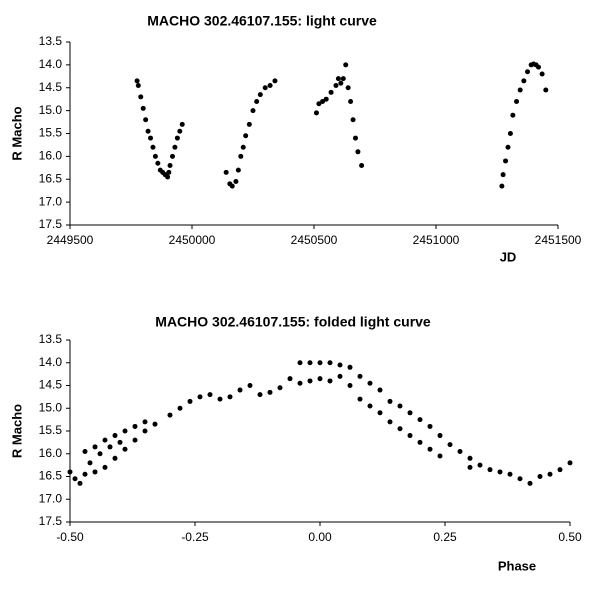  What do you see at coordinates (51, 407) in the screenshot?
I see `y-tick-label: 15.0` at bounding box center [51, 407].